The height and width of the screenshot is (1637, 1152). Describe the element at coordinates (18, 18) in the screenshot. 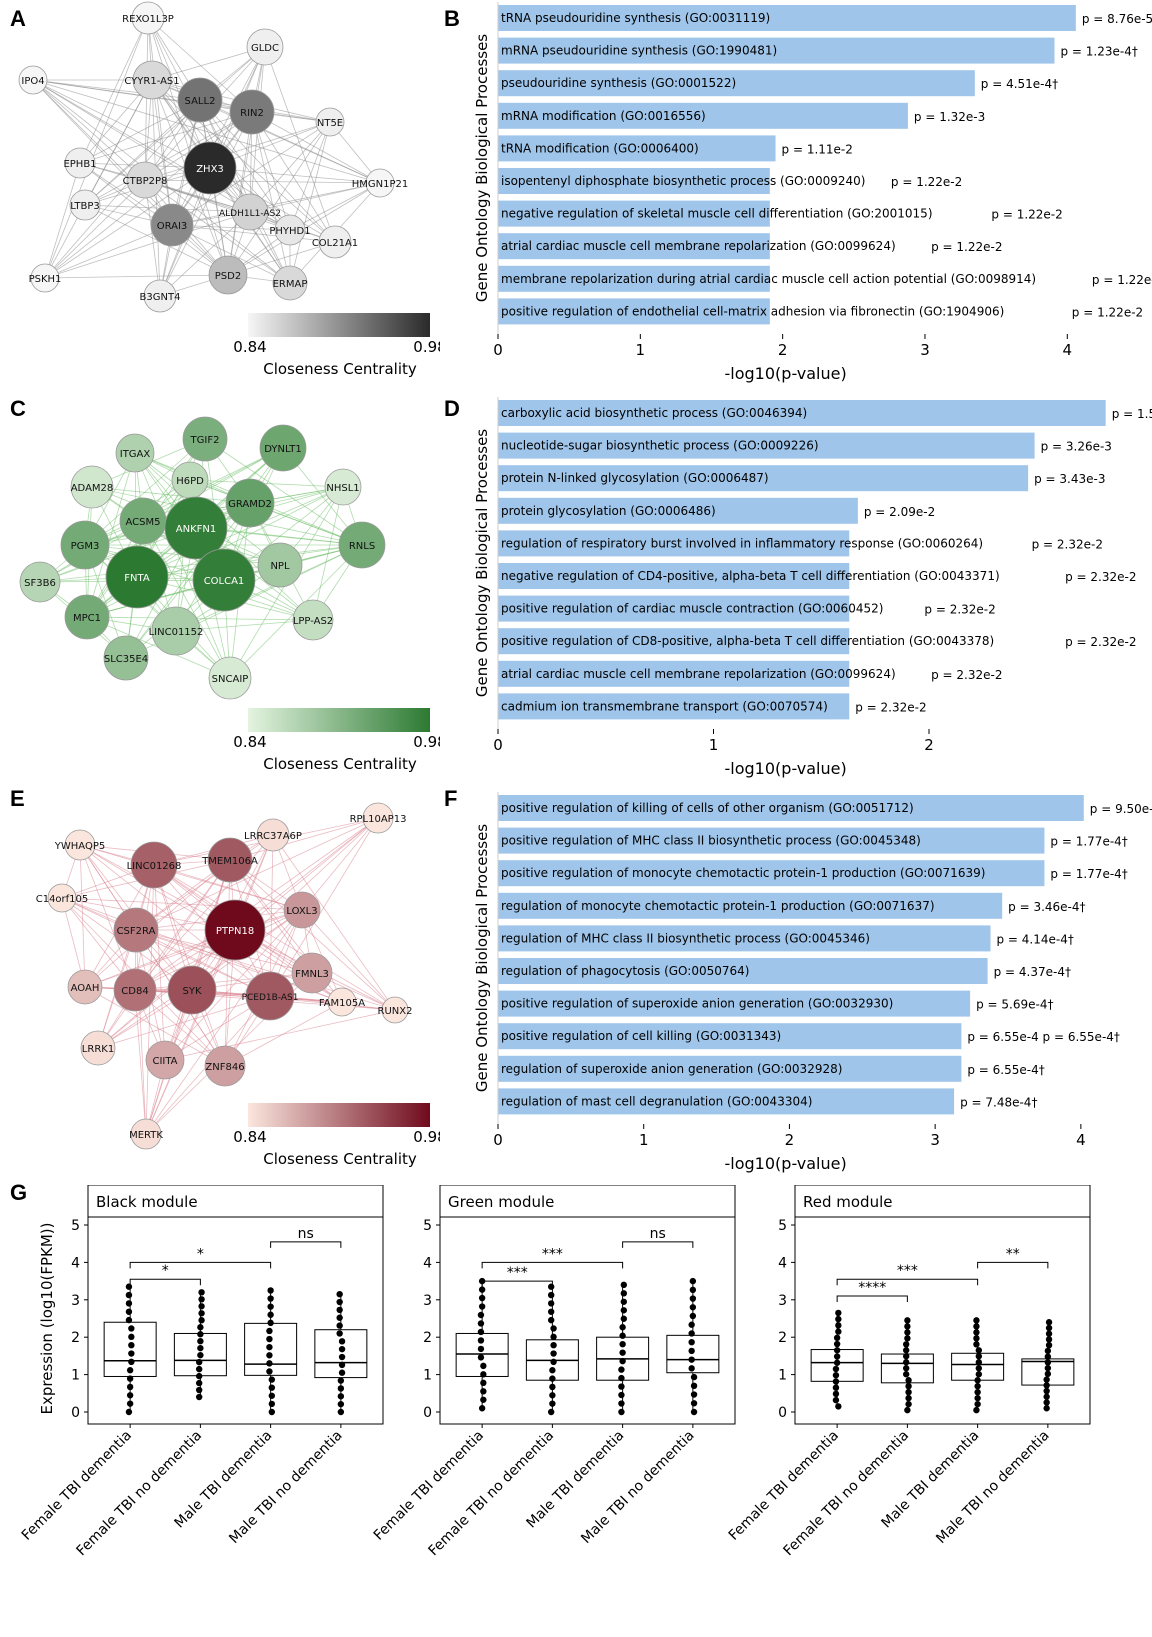

I see `panel-label-a: A` at that location.